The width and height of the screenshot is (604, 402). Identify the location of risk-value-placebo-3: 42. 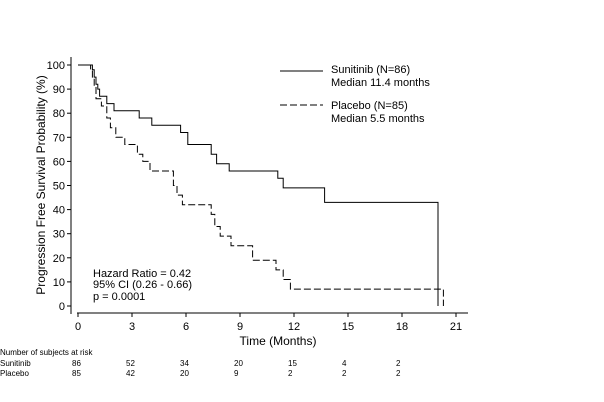
(130, 373).